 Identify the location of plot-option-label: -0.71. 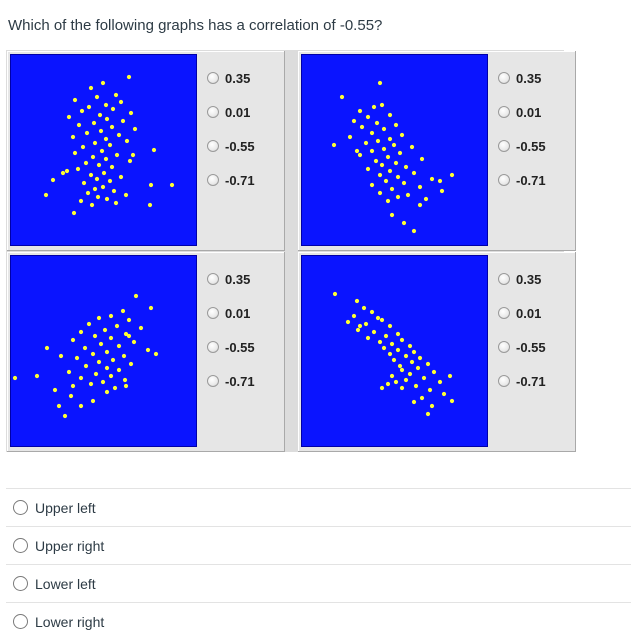
(531, 180).